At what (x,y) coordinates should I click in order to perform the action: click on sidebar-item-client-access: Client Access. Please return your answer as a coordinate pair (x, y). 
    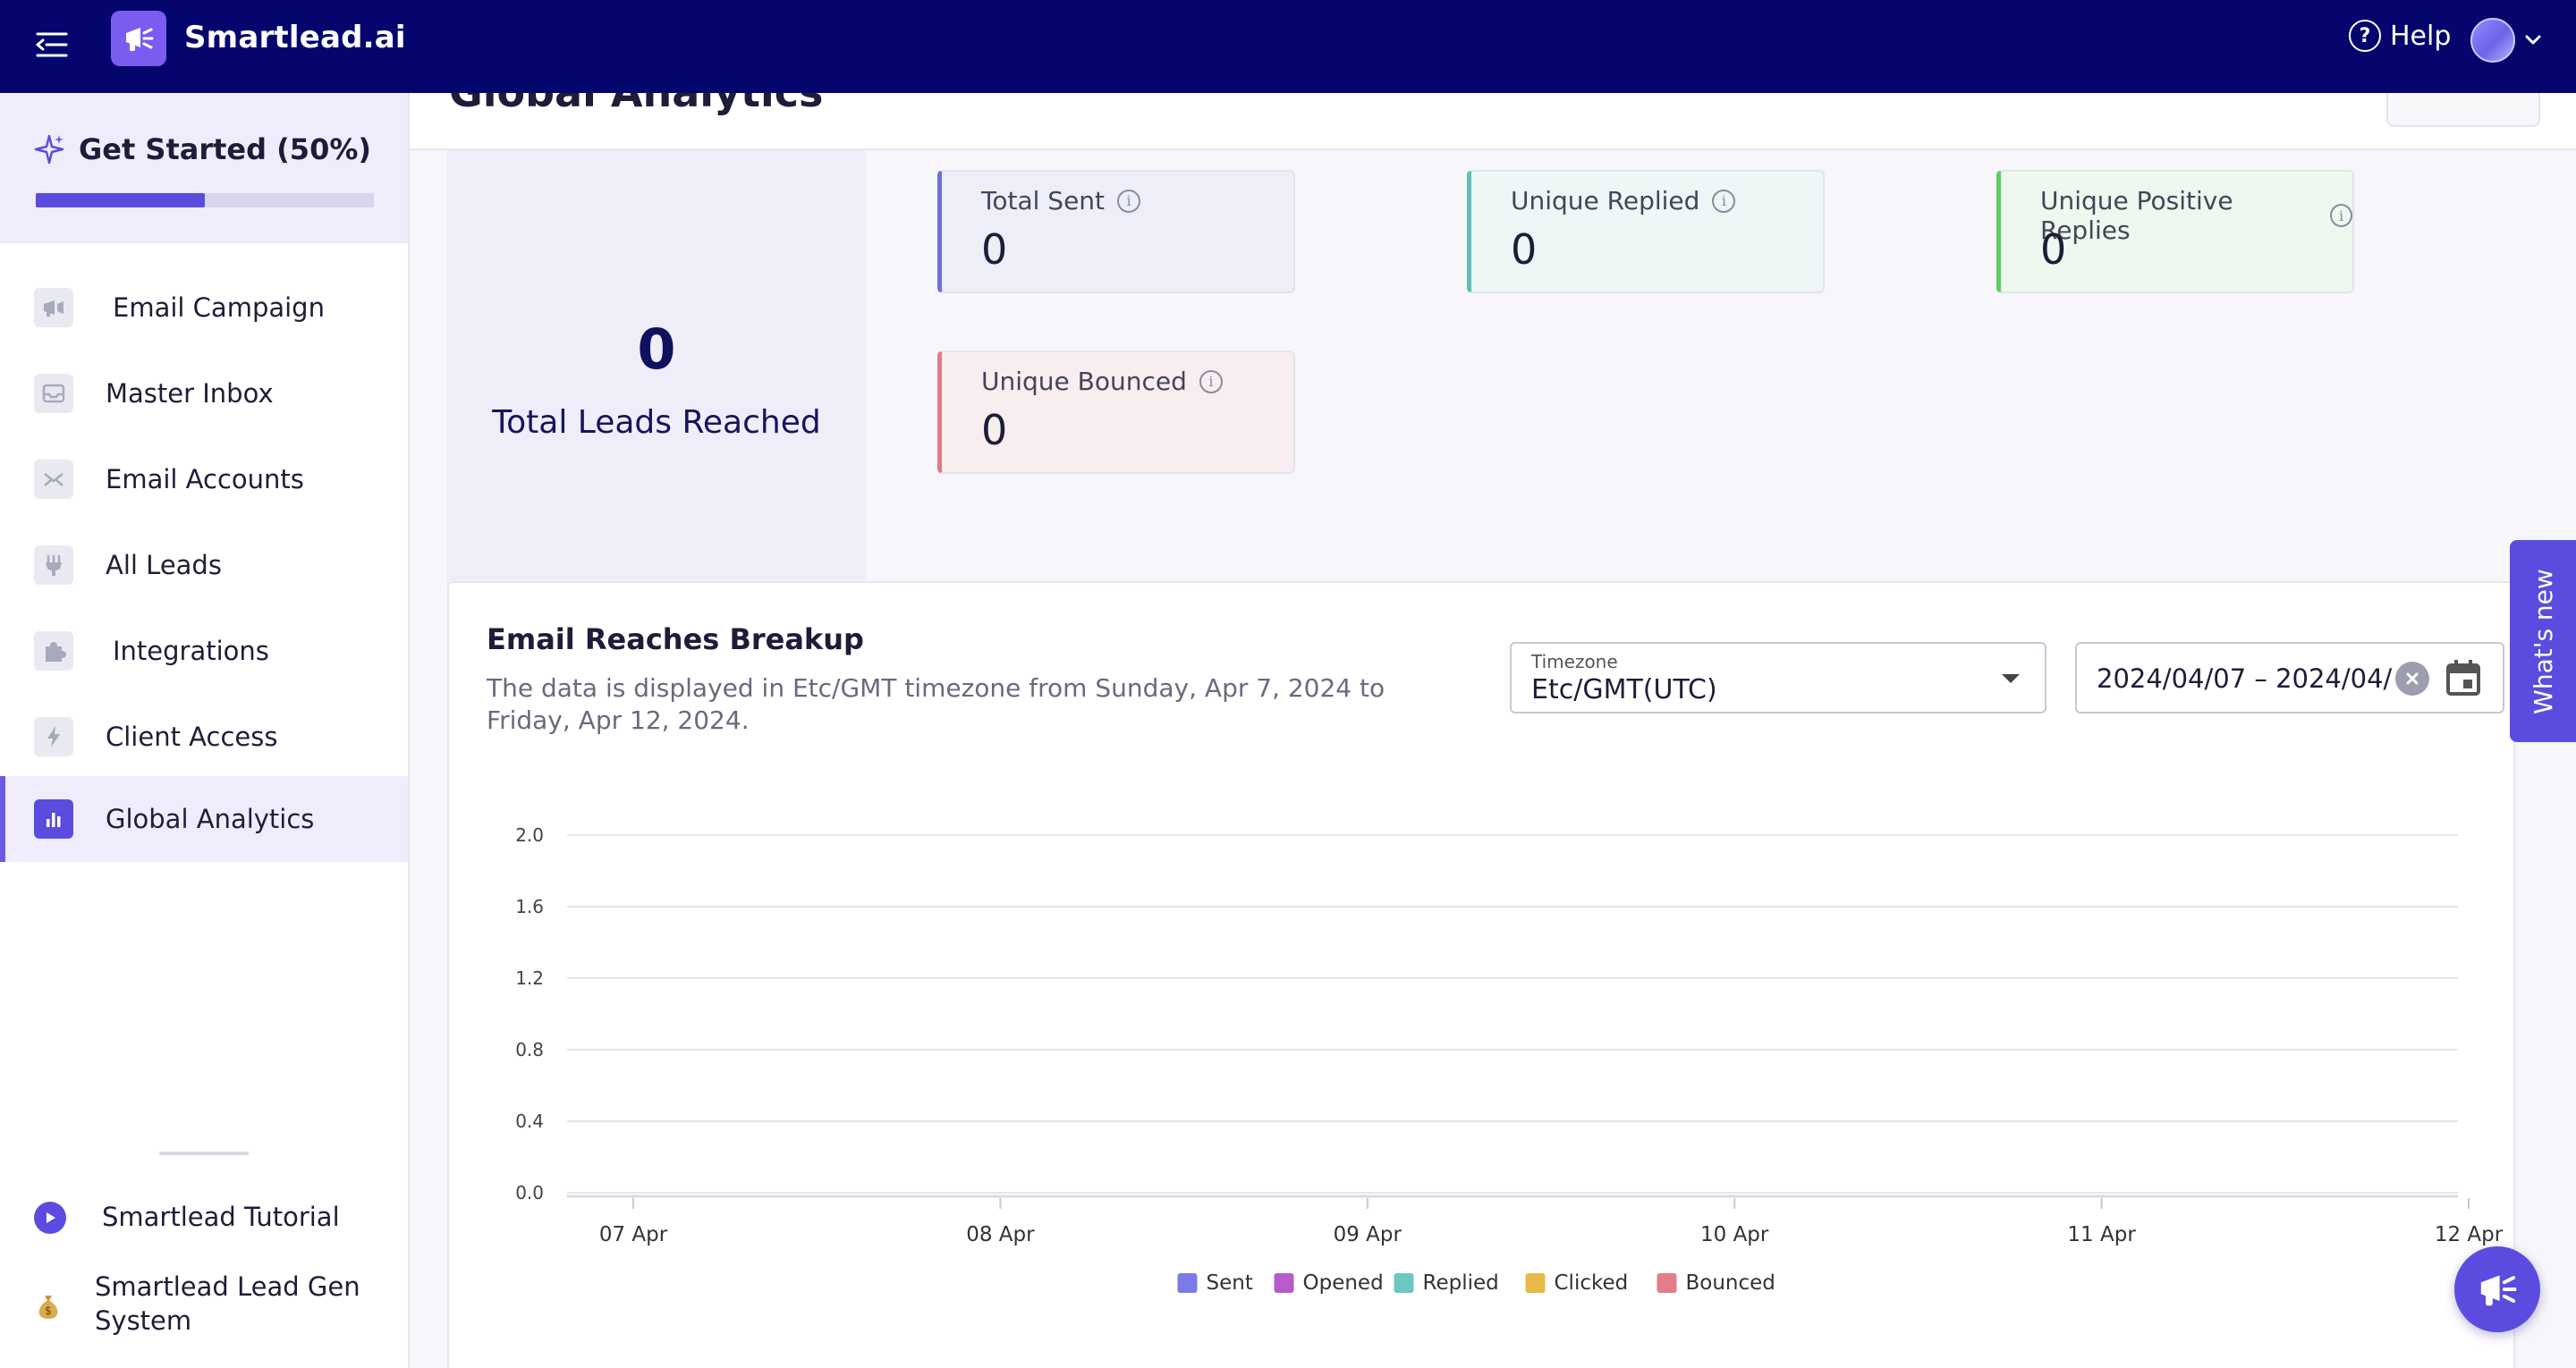
    Looking at the image, I should click on (204, 737).